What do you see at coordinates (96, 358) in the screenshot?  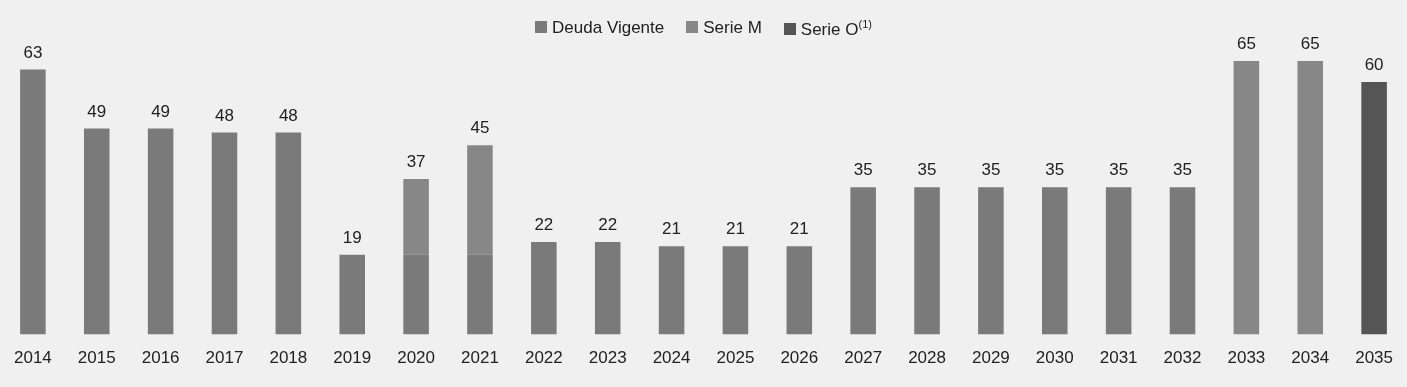 I see `x-tick-label: 2015` at bounding box center [96, 358].